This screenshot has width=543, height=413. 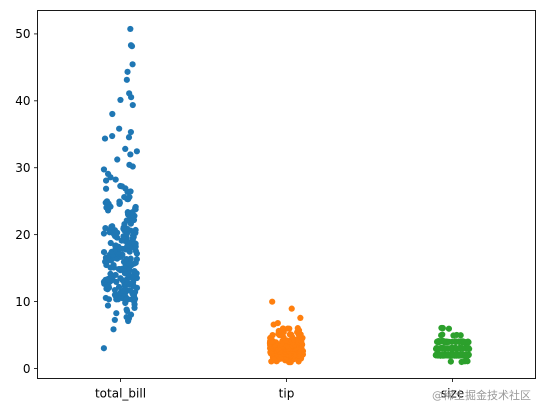 What do you see at coordinates (481, 395) in the screenshot?
I see `watermark: @稀土掘金技术社区` at bounding box center [481, 395].